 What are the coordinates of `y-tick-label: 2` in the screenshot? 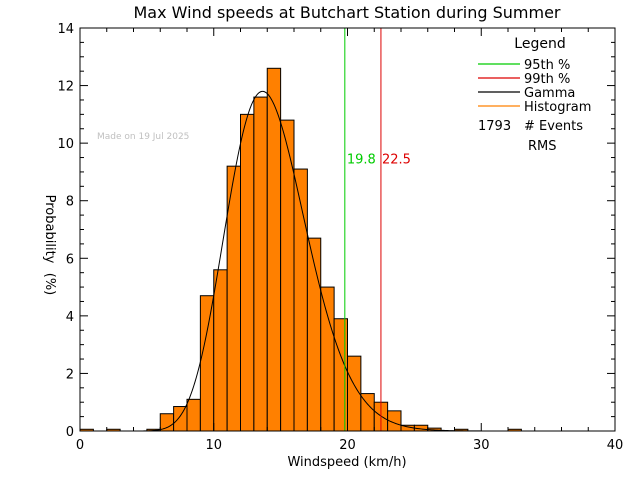 It's located at (70, 374).